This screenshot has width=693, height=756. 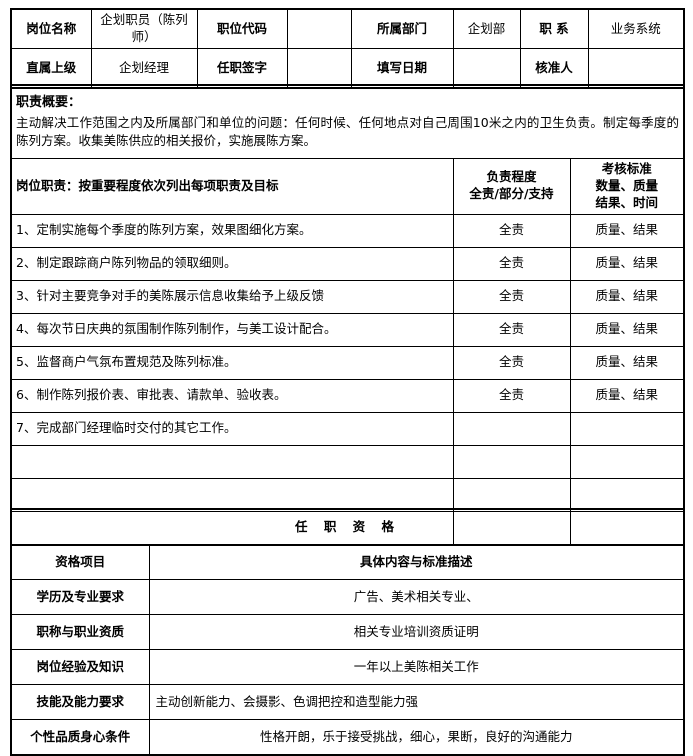 I want to click on duties-header-level-line1: 负责程度, so click(x=511, y=177).